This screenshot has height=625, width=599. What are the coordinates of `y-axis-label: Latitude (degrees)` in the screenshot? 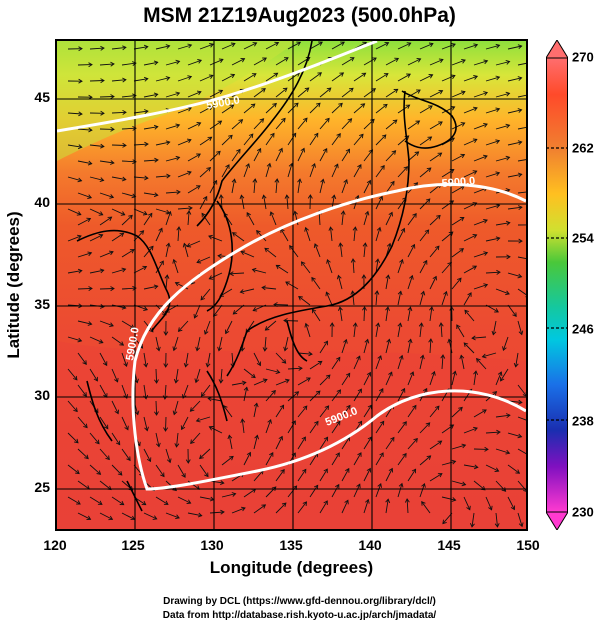 It's located at (13, 285).